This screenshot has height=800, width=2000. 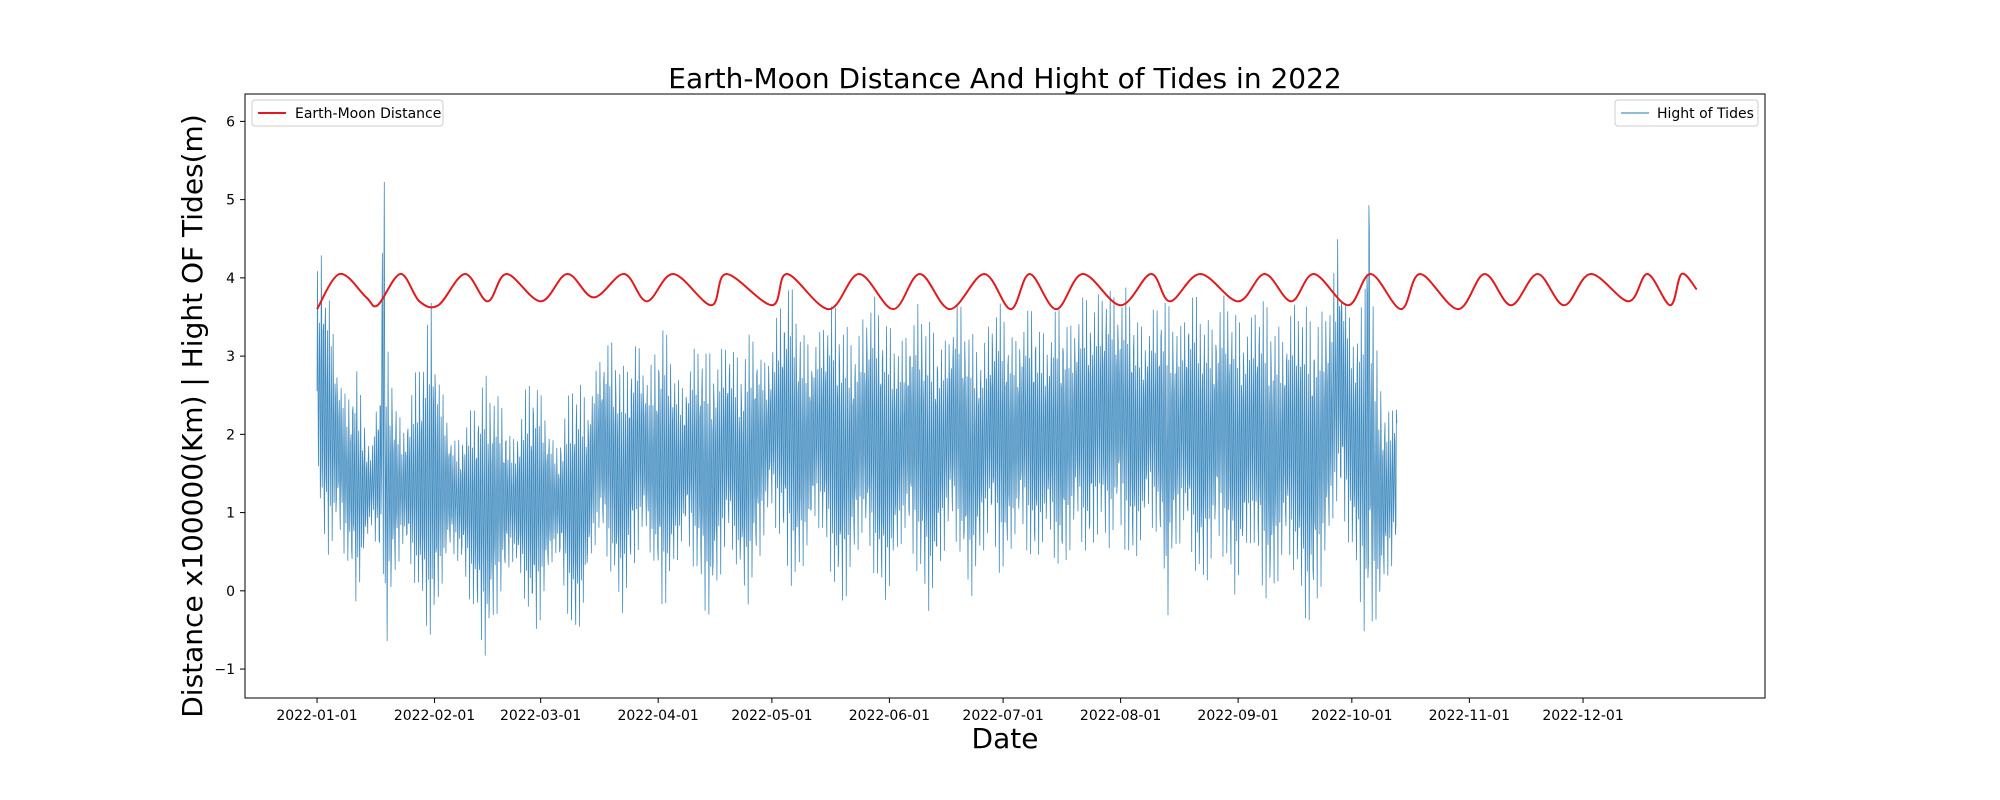 I want to click on x-tick-label: 2022-12-01, so click(x=1582, y=716).